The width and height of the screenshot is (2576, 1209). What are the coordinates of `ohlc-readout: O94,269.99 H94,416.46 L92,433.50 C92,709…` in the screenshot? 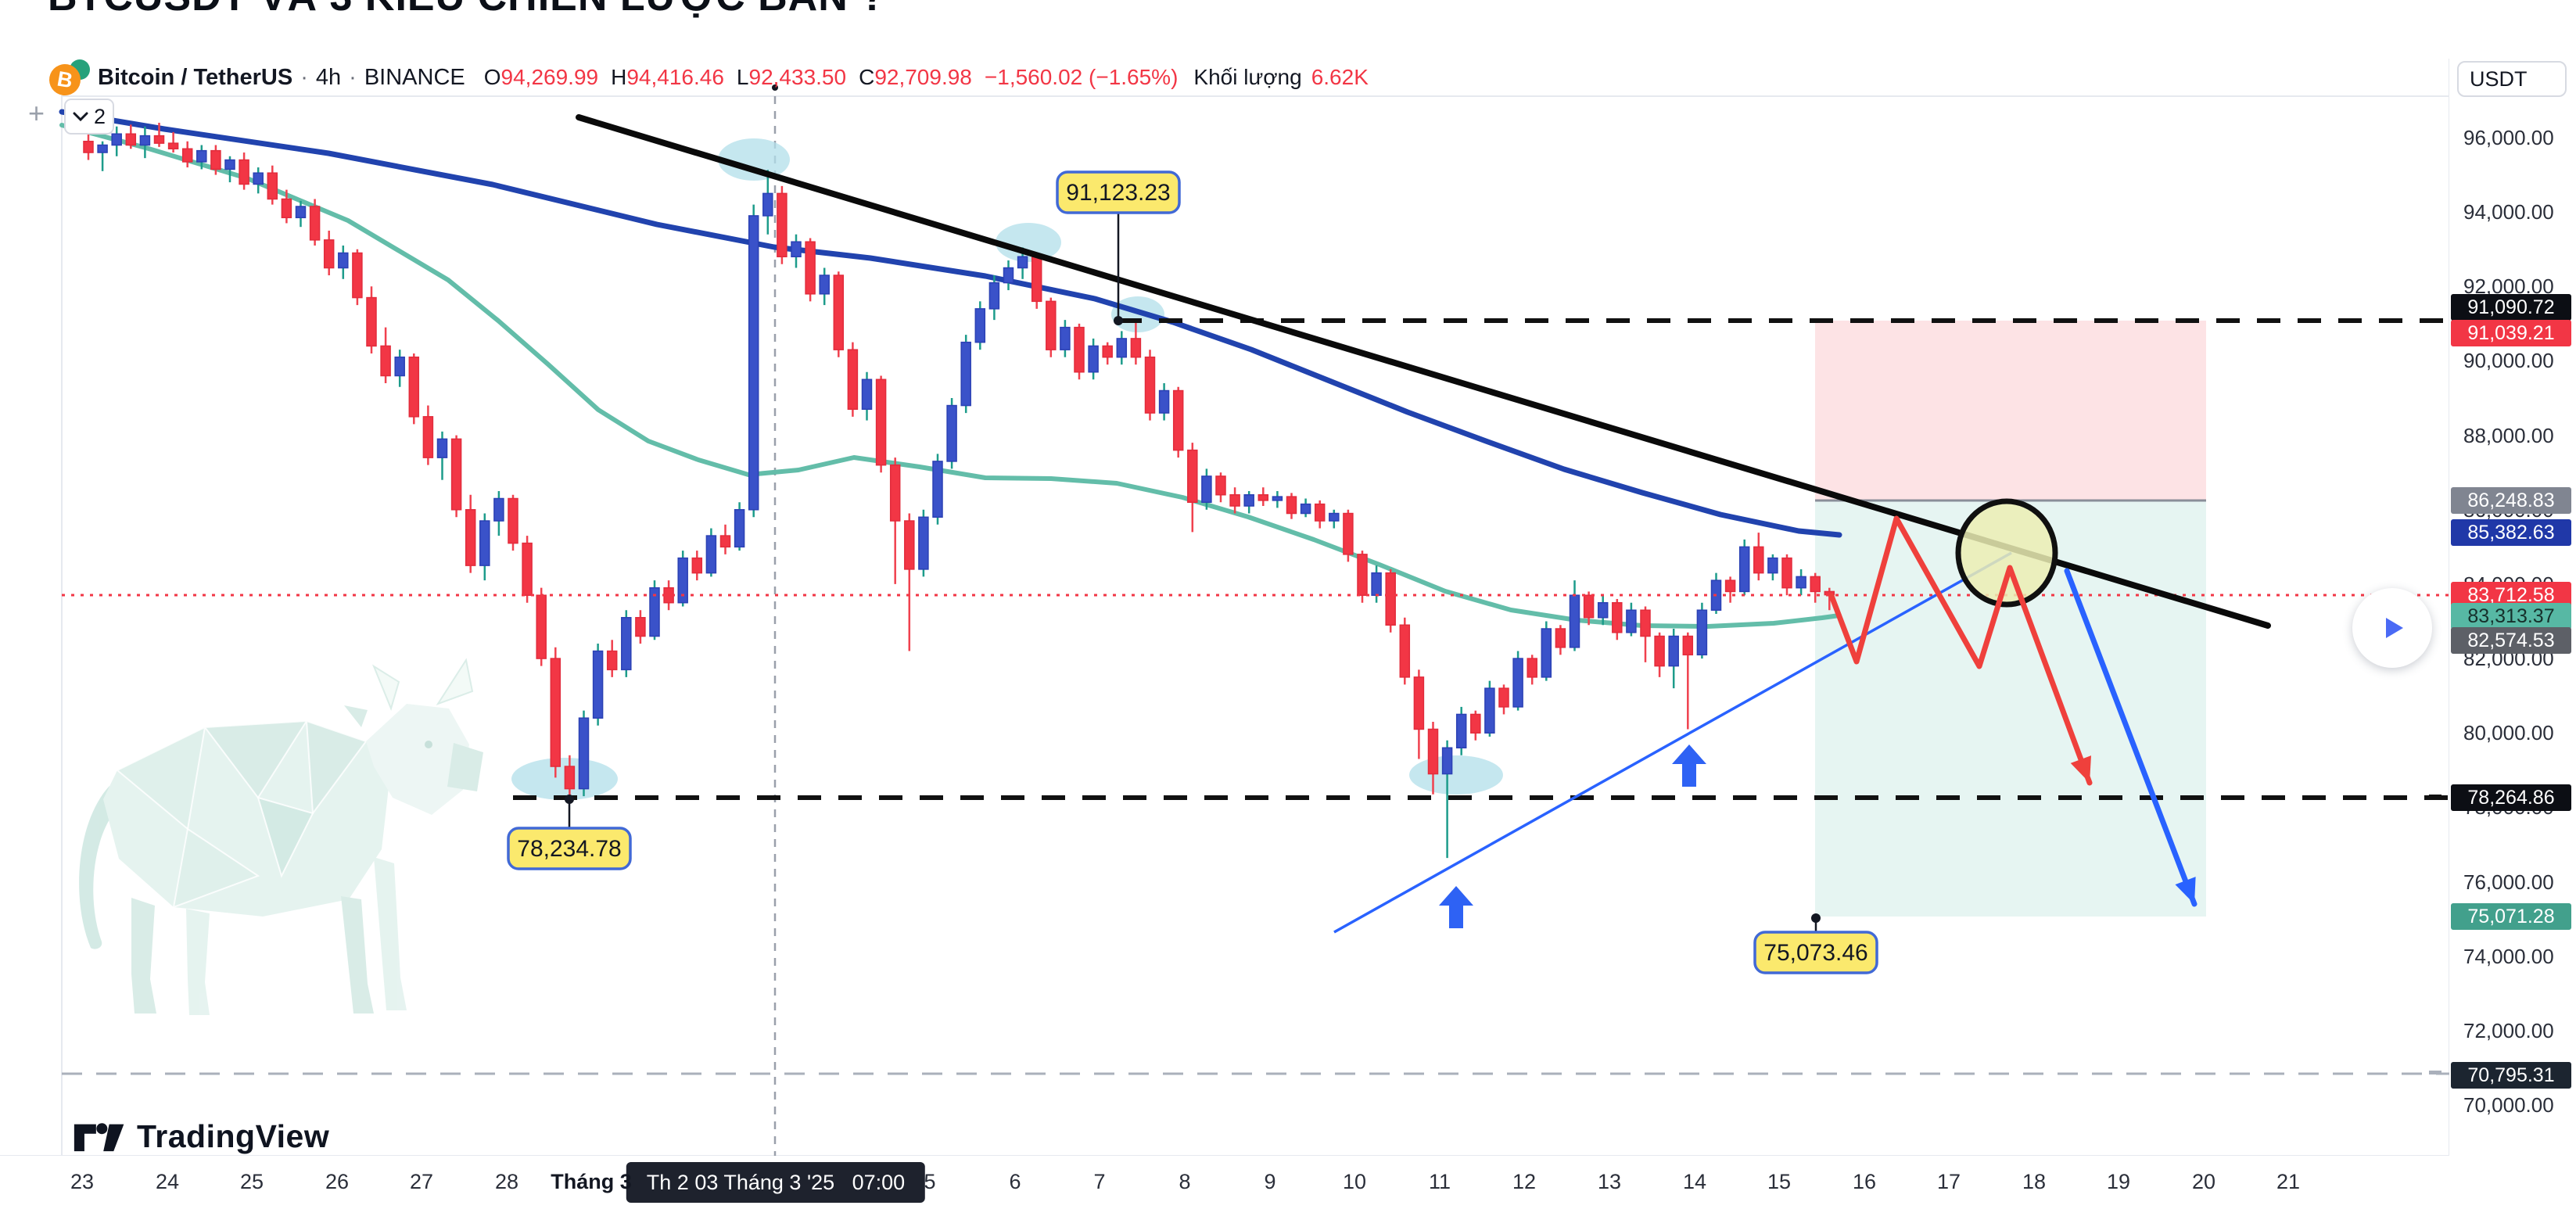 It's located at (832, 77).